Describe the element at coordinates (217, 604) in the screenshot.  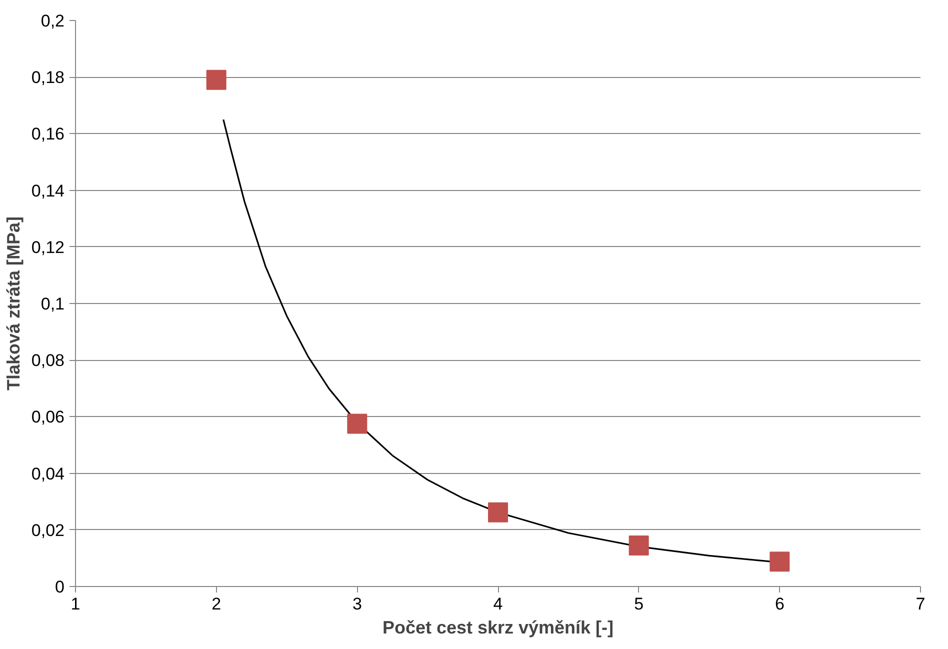
I see `x-tick-label: 2` at that location.